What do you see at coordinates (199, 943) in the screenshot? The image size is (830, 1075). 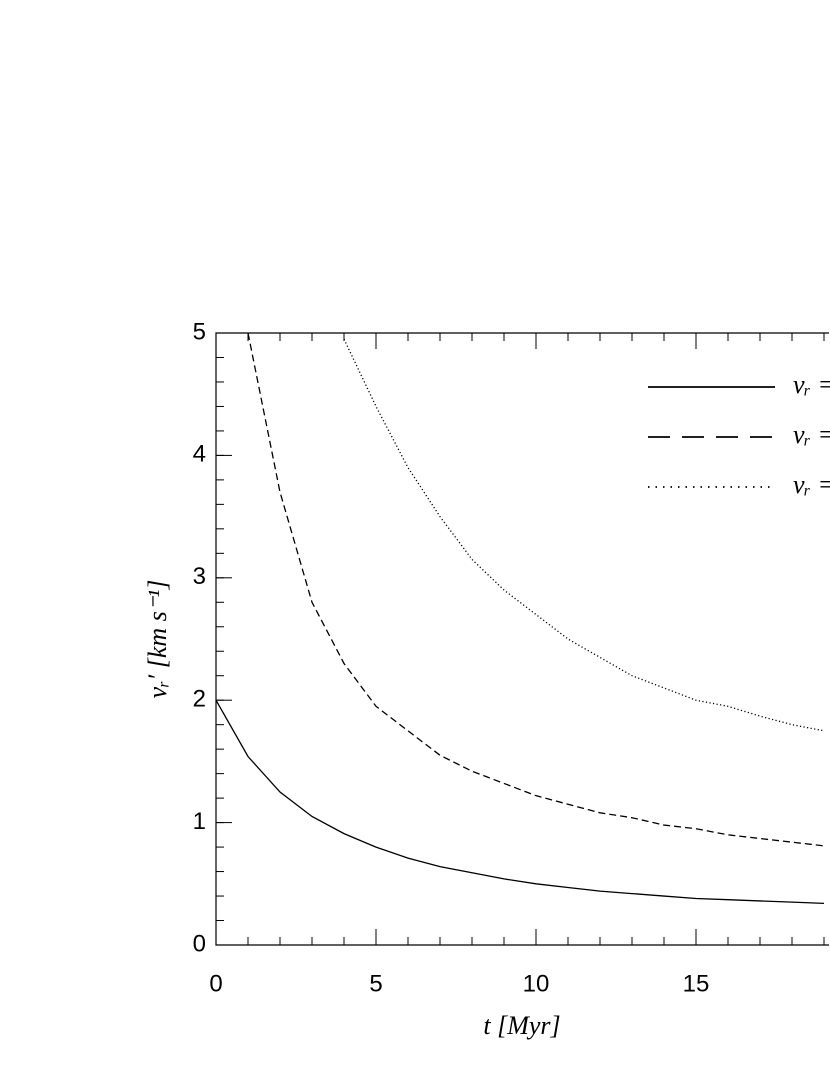 I see `y-tick-label: 0` at bounding box center [199, 943].